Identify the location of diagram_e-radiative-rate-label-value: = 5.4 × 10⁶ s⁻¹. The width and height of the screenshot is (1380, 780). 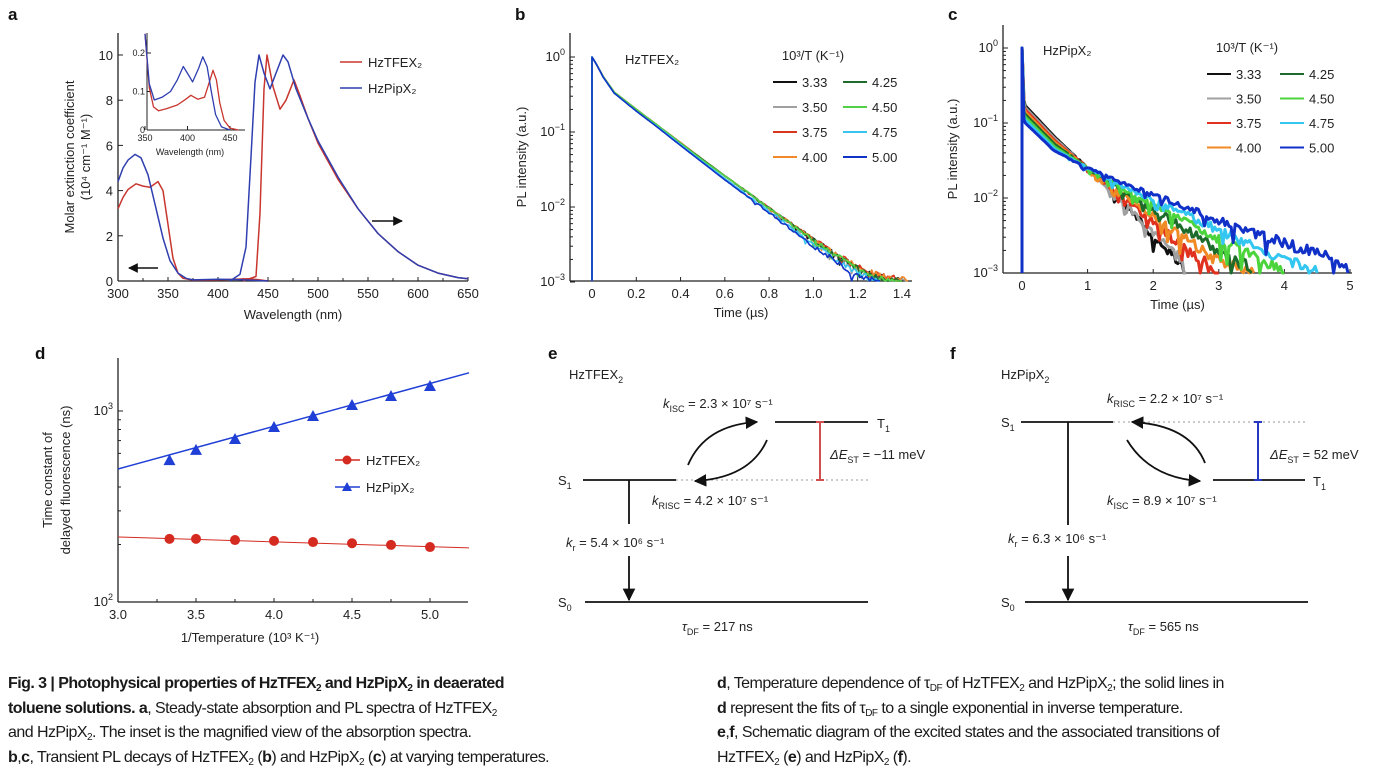
(620, 542).